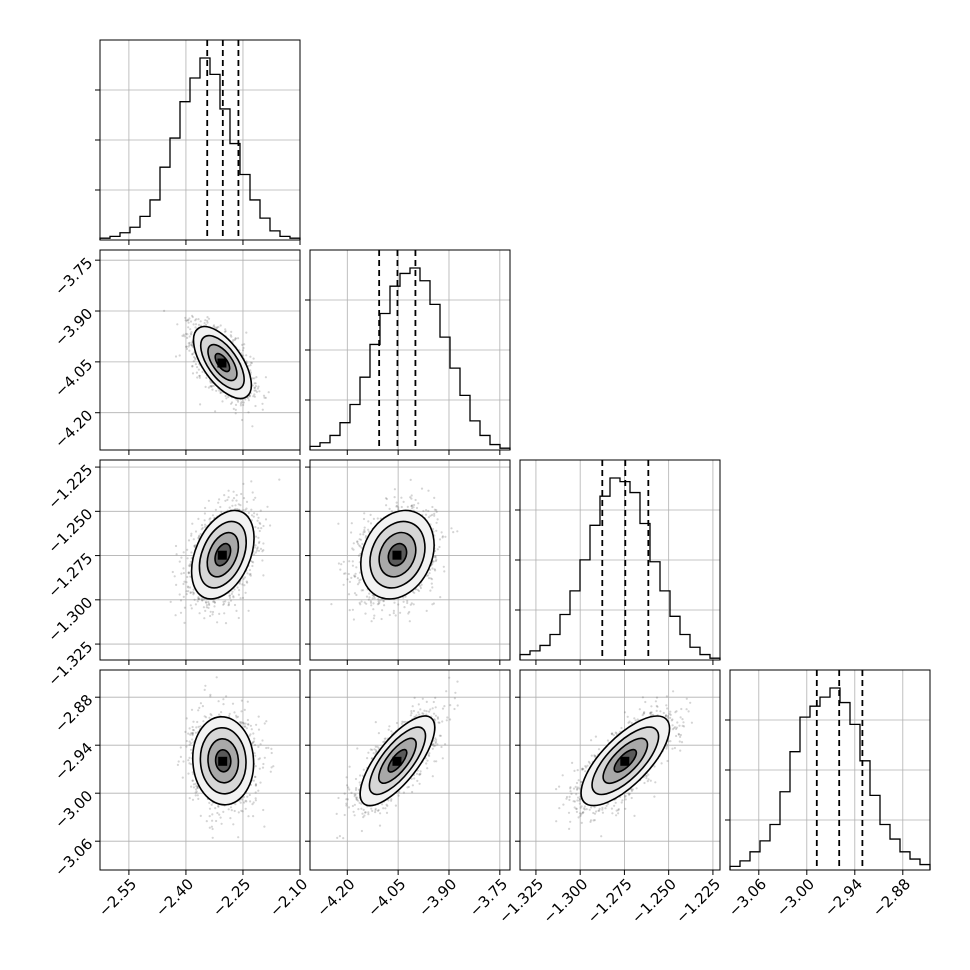 The width and height of the screenshot is (970, 970). I want to click on density-peak, so click(222, 363).